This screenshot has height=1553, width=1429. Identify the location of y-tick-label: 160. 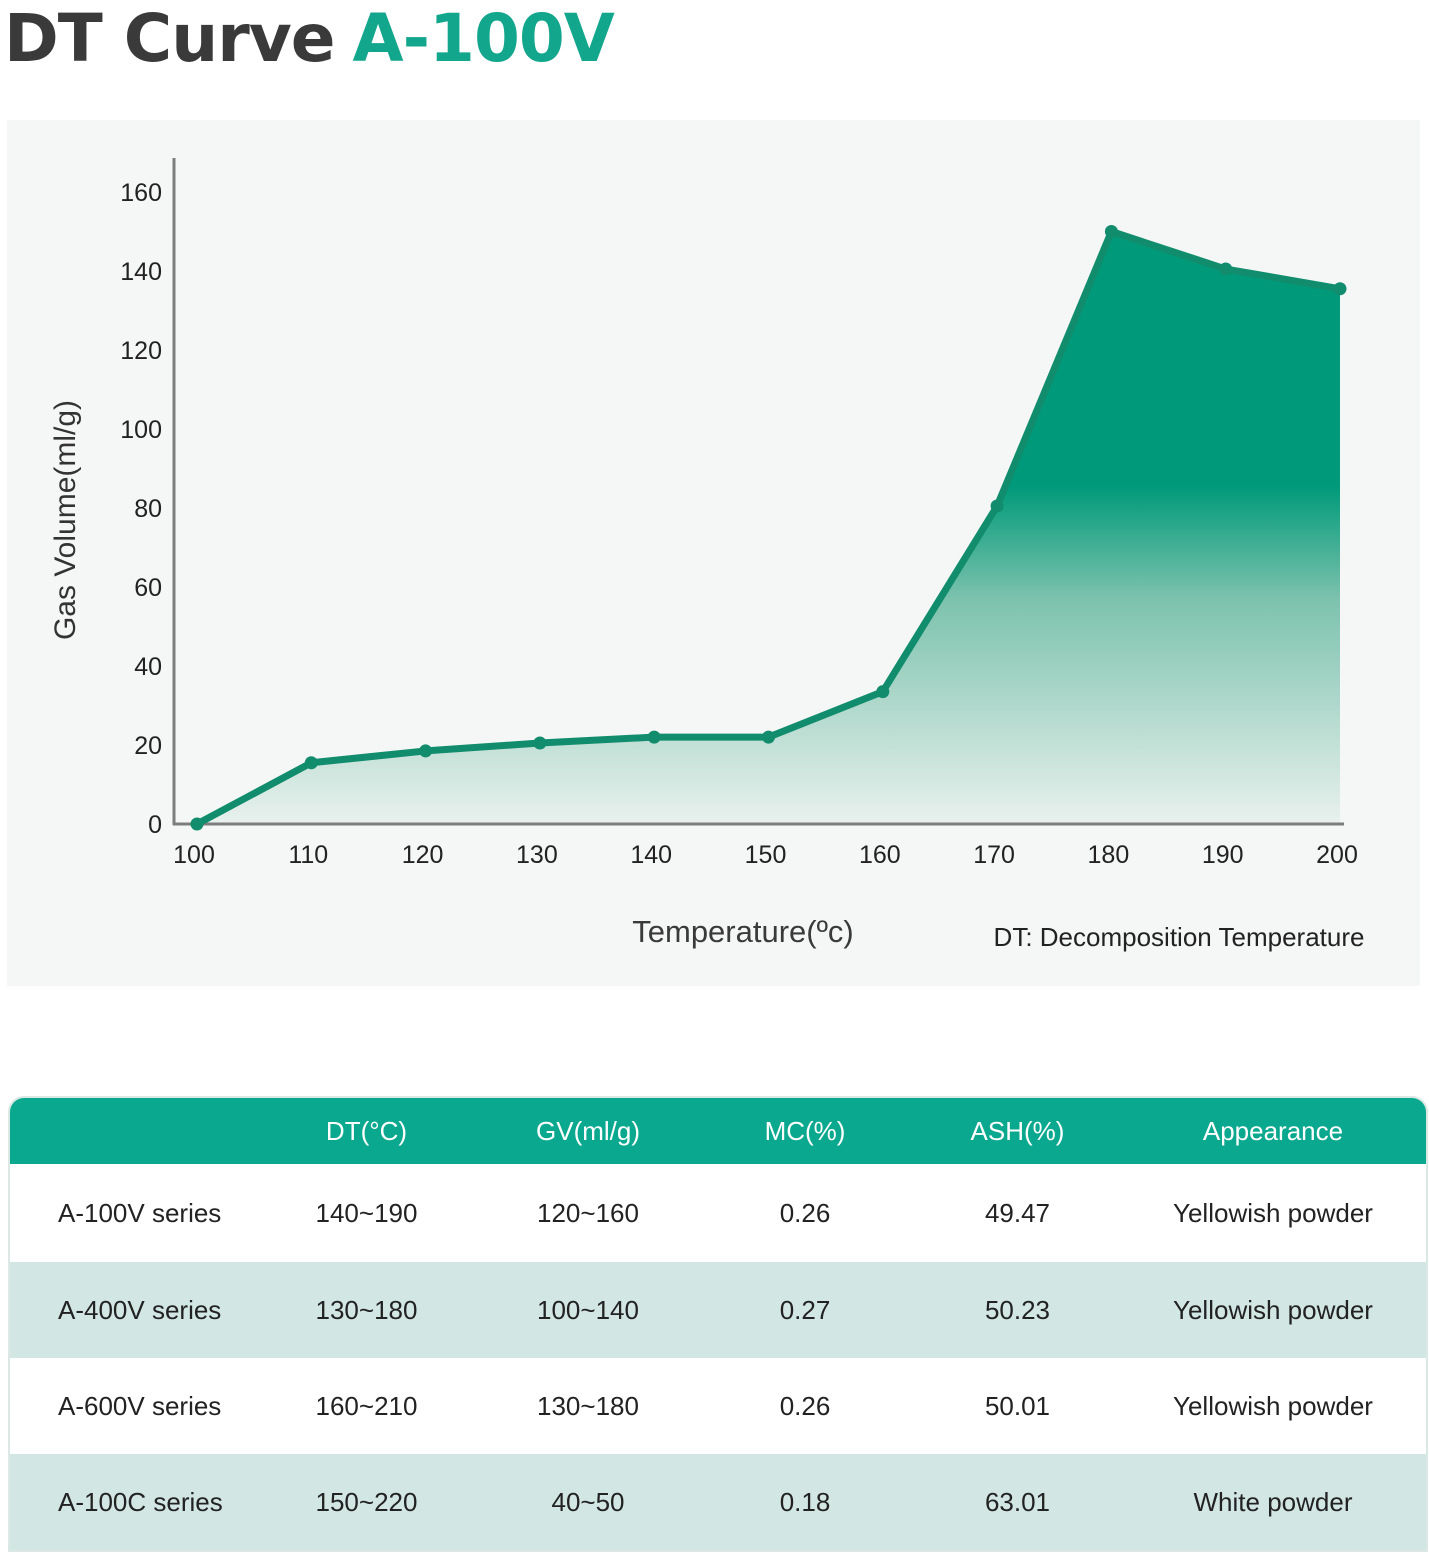
(141, 193).